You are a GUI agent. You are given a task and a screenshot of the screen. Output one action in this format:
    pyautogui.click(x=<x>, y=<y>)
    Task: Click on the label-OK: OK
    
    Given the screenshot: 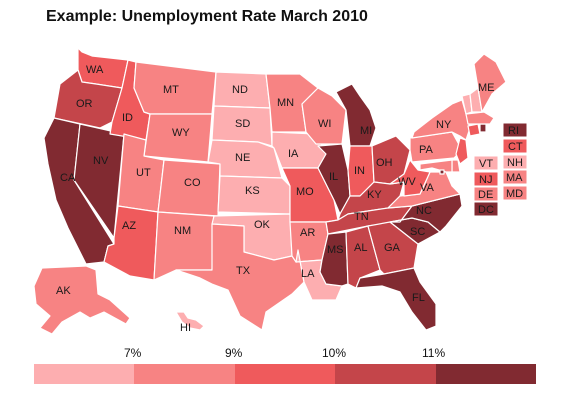 What is the action you would take?
    pyautogui.click(x=262, y=225)
    